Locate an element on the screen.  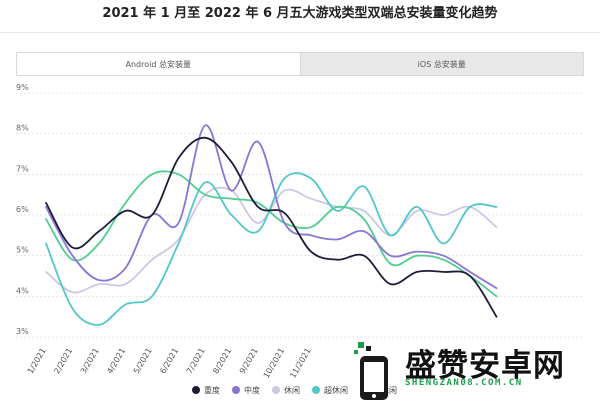
y-tick-label: 9% is located at coordinates (22, 87).